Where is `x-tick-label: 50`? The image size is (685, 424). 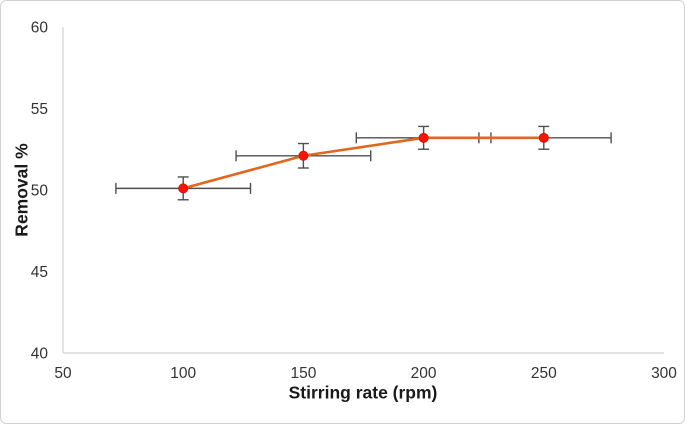 x-tick-label: 50 is located at coordinates (63, 373).